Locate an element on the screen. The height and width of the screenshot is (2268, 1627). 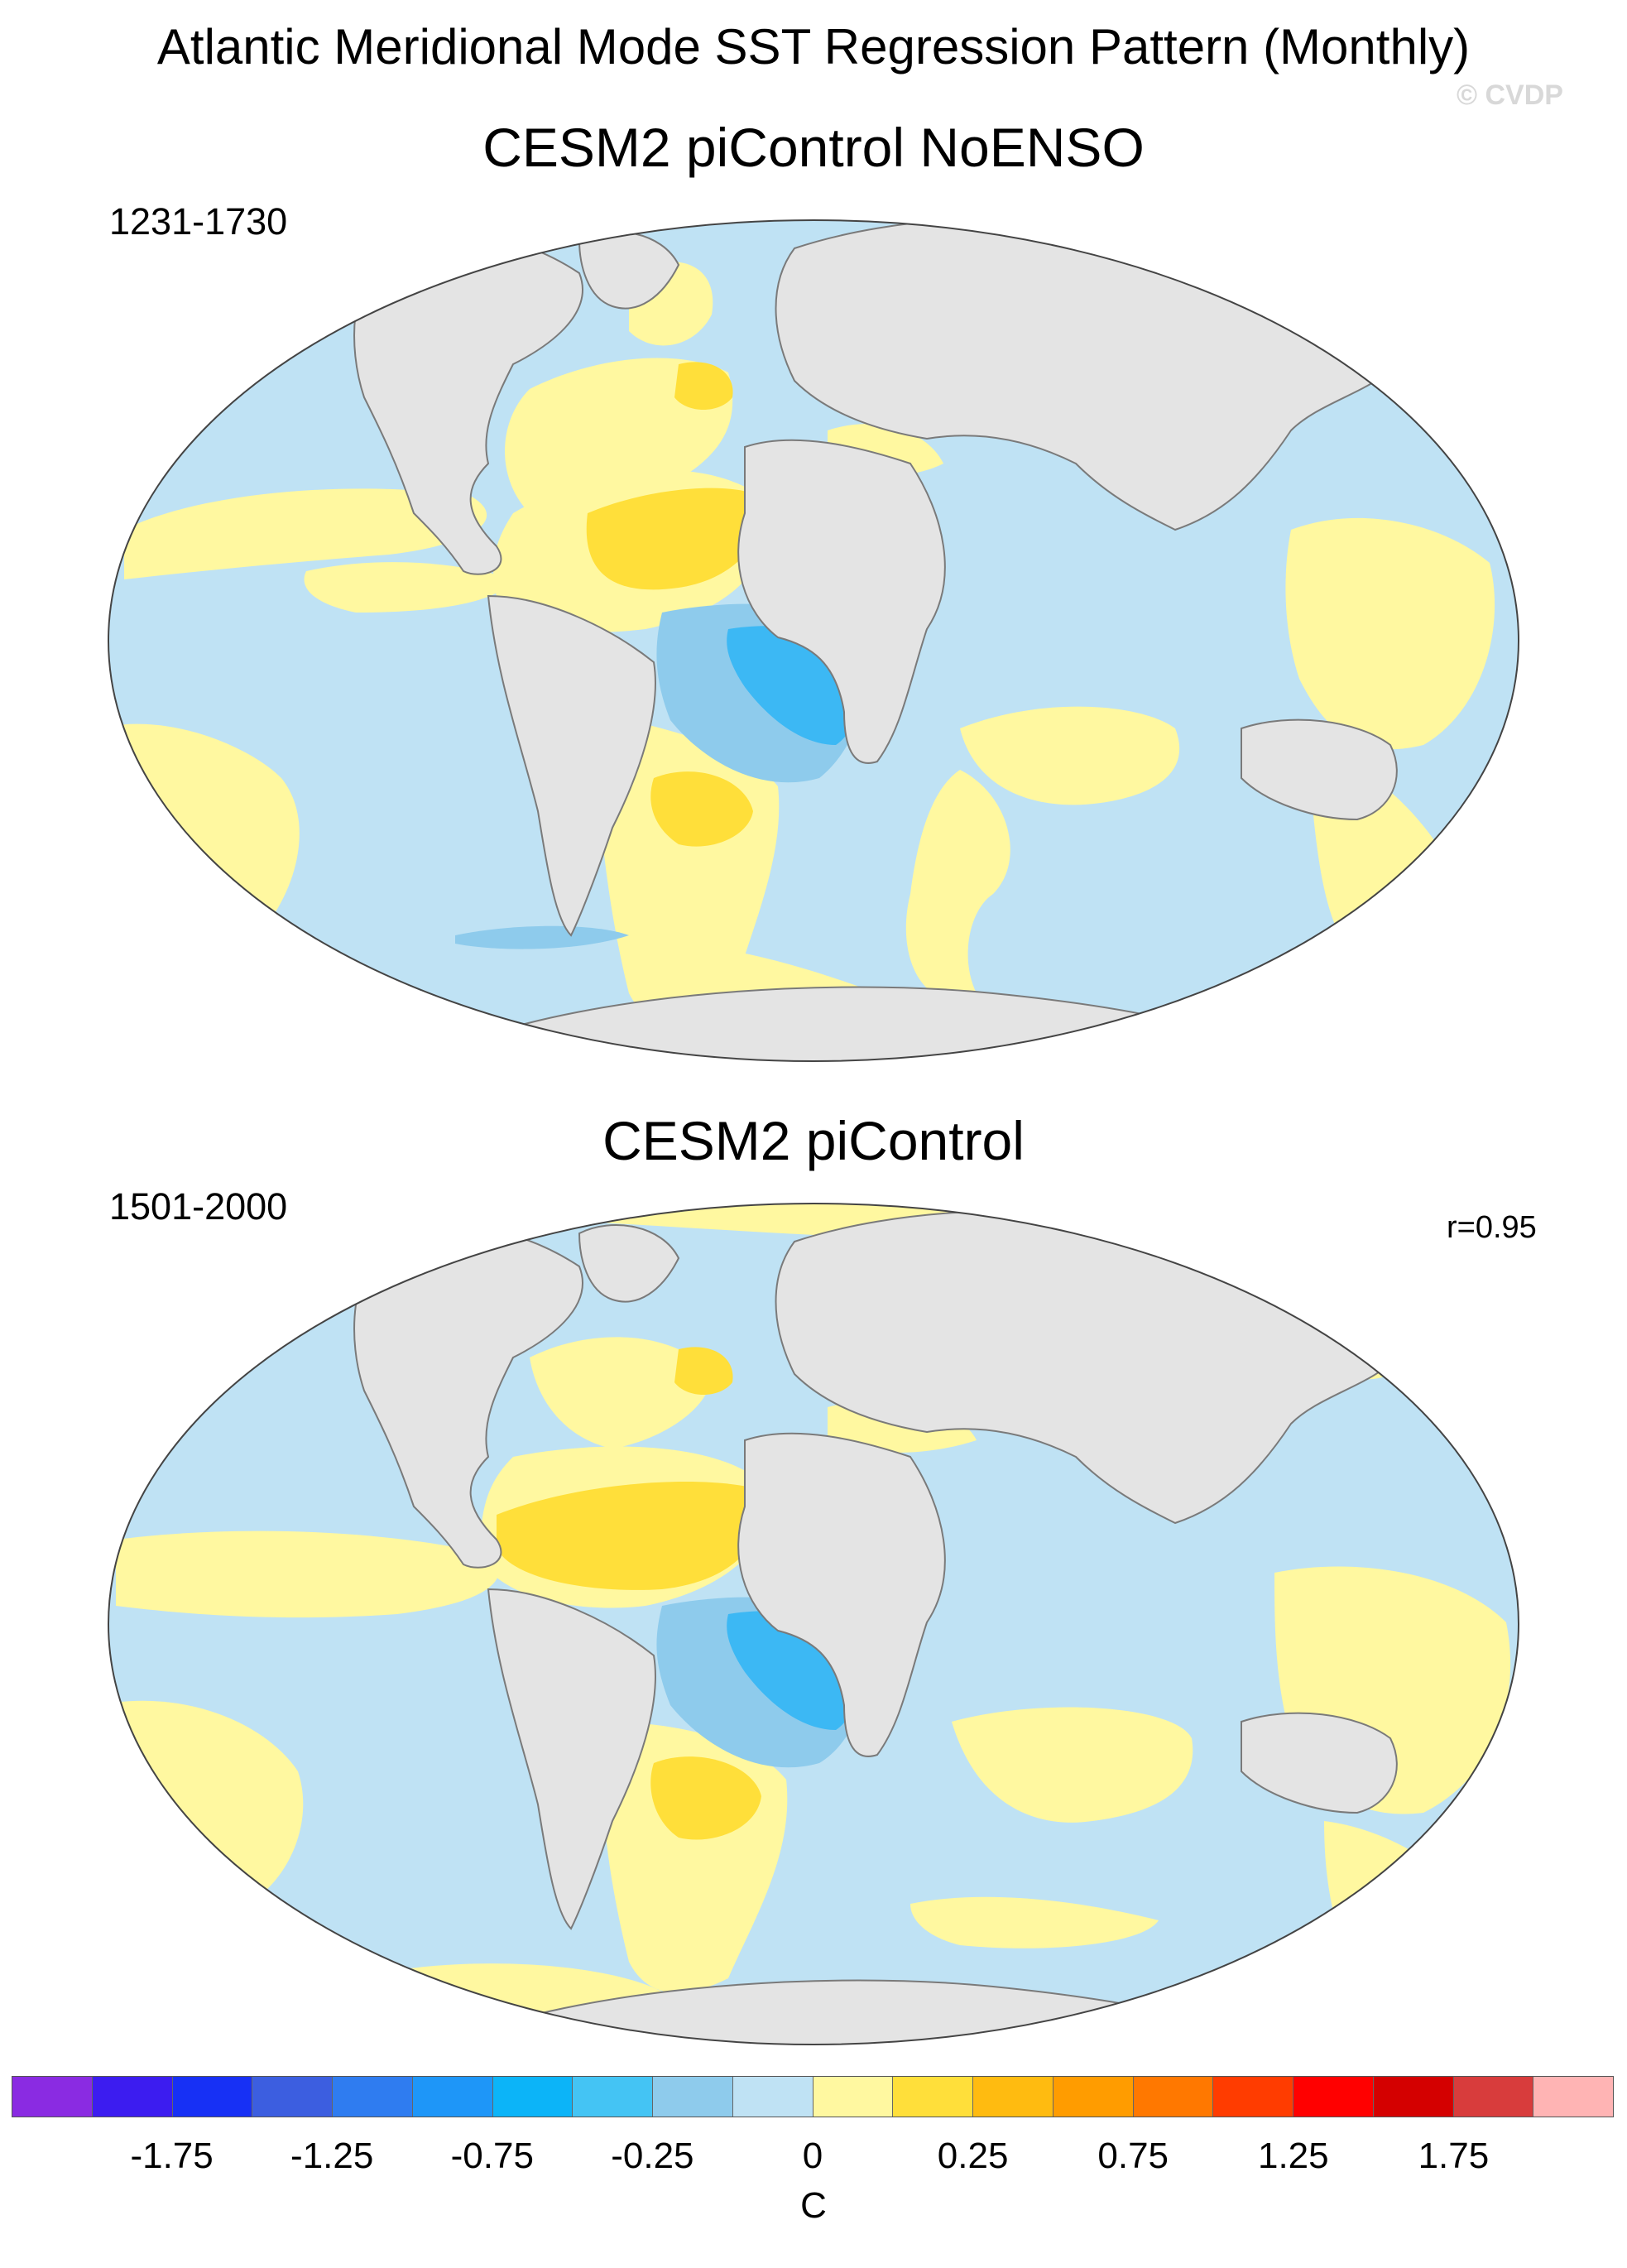
panel-1-period: 1231-1730 is located at coordinates (198, 222).